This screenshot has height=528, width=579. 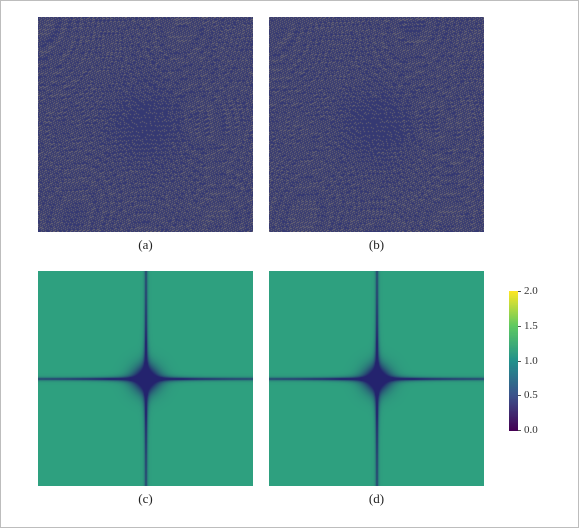 What do you see at coordinates (531, 430) in the screenshot?
I see `colorbar-tick-label: 0.0` at bounding box center [531, 430].